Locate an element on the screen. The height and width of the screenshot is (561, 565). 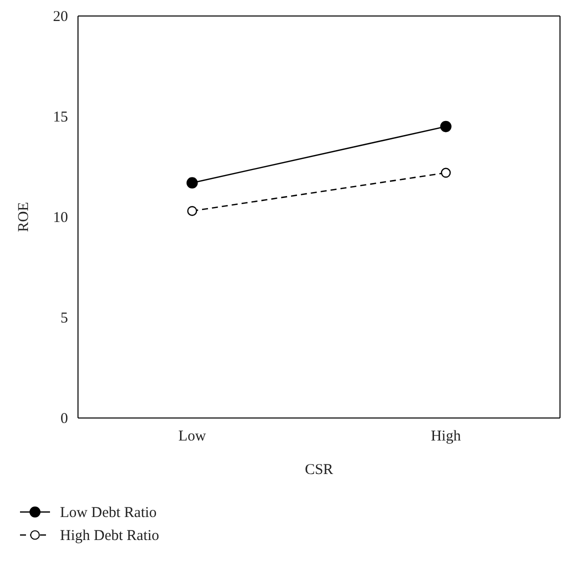
y-tick-label: 10 is located at coordinates (60, 218).